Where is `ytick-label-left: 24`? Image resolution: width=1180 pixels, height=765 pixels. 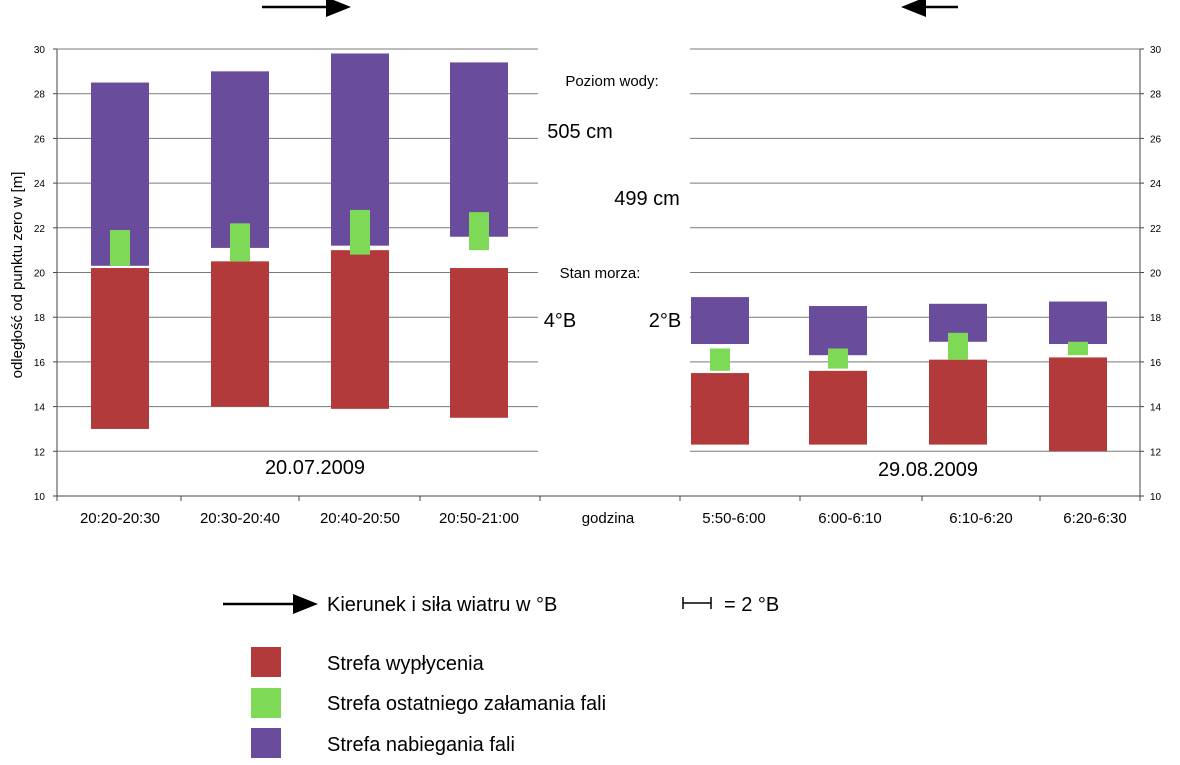 ytick-label-left: 24 is located at coordinates (40, 184).